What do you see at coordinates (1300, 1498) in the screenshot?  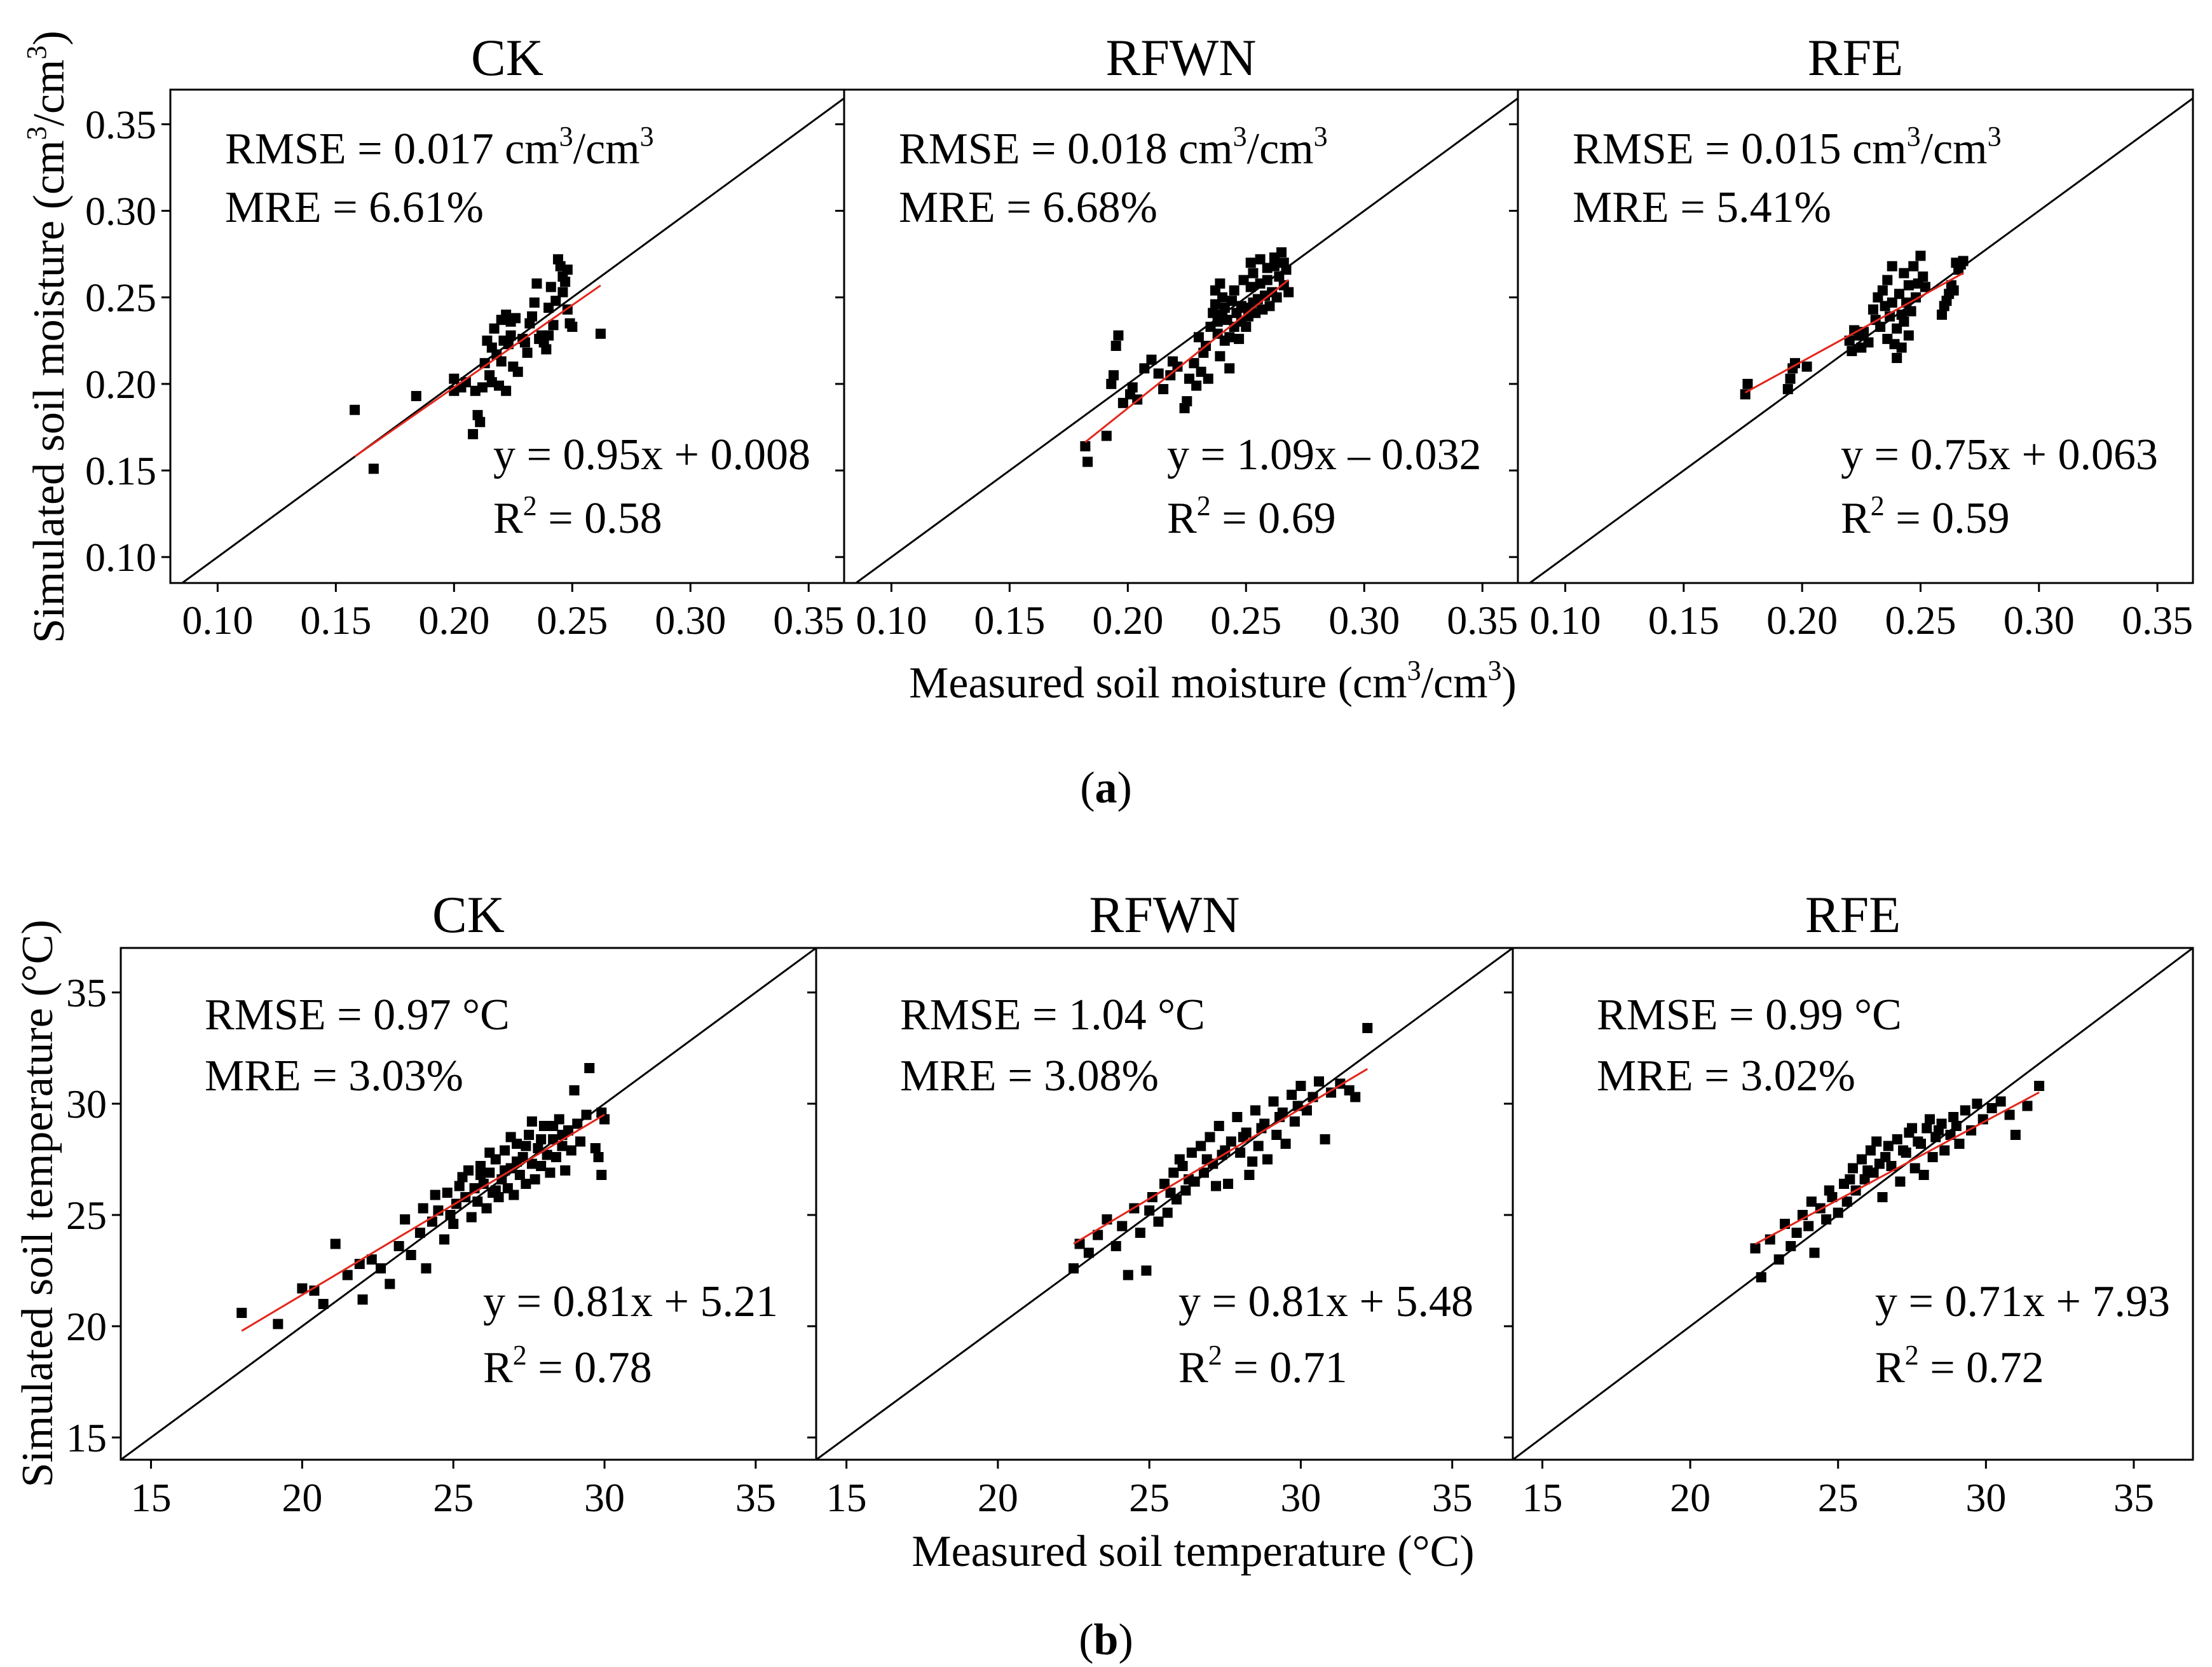 I see `x-tick-label: 30` at bounding box center [1300, 1498].